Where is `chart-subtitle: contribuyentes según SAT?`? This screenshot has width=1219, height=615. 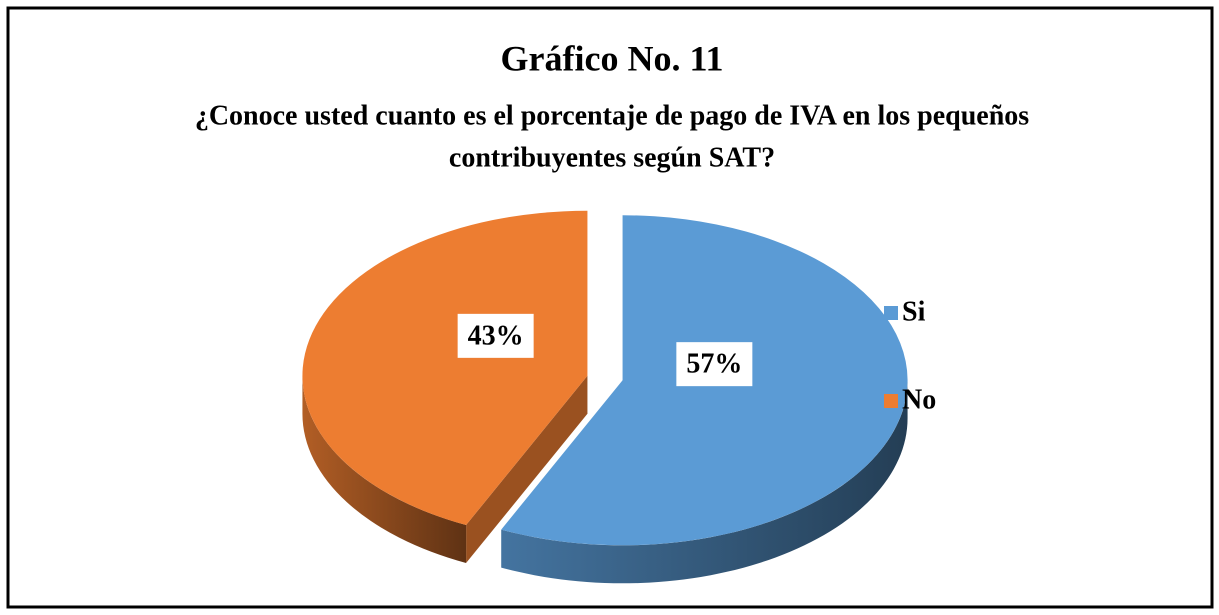
chart-subtitle: contribuyentes según SAT? is located at coordinates (612, 157).